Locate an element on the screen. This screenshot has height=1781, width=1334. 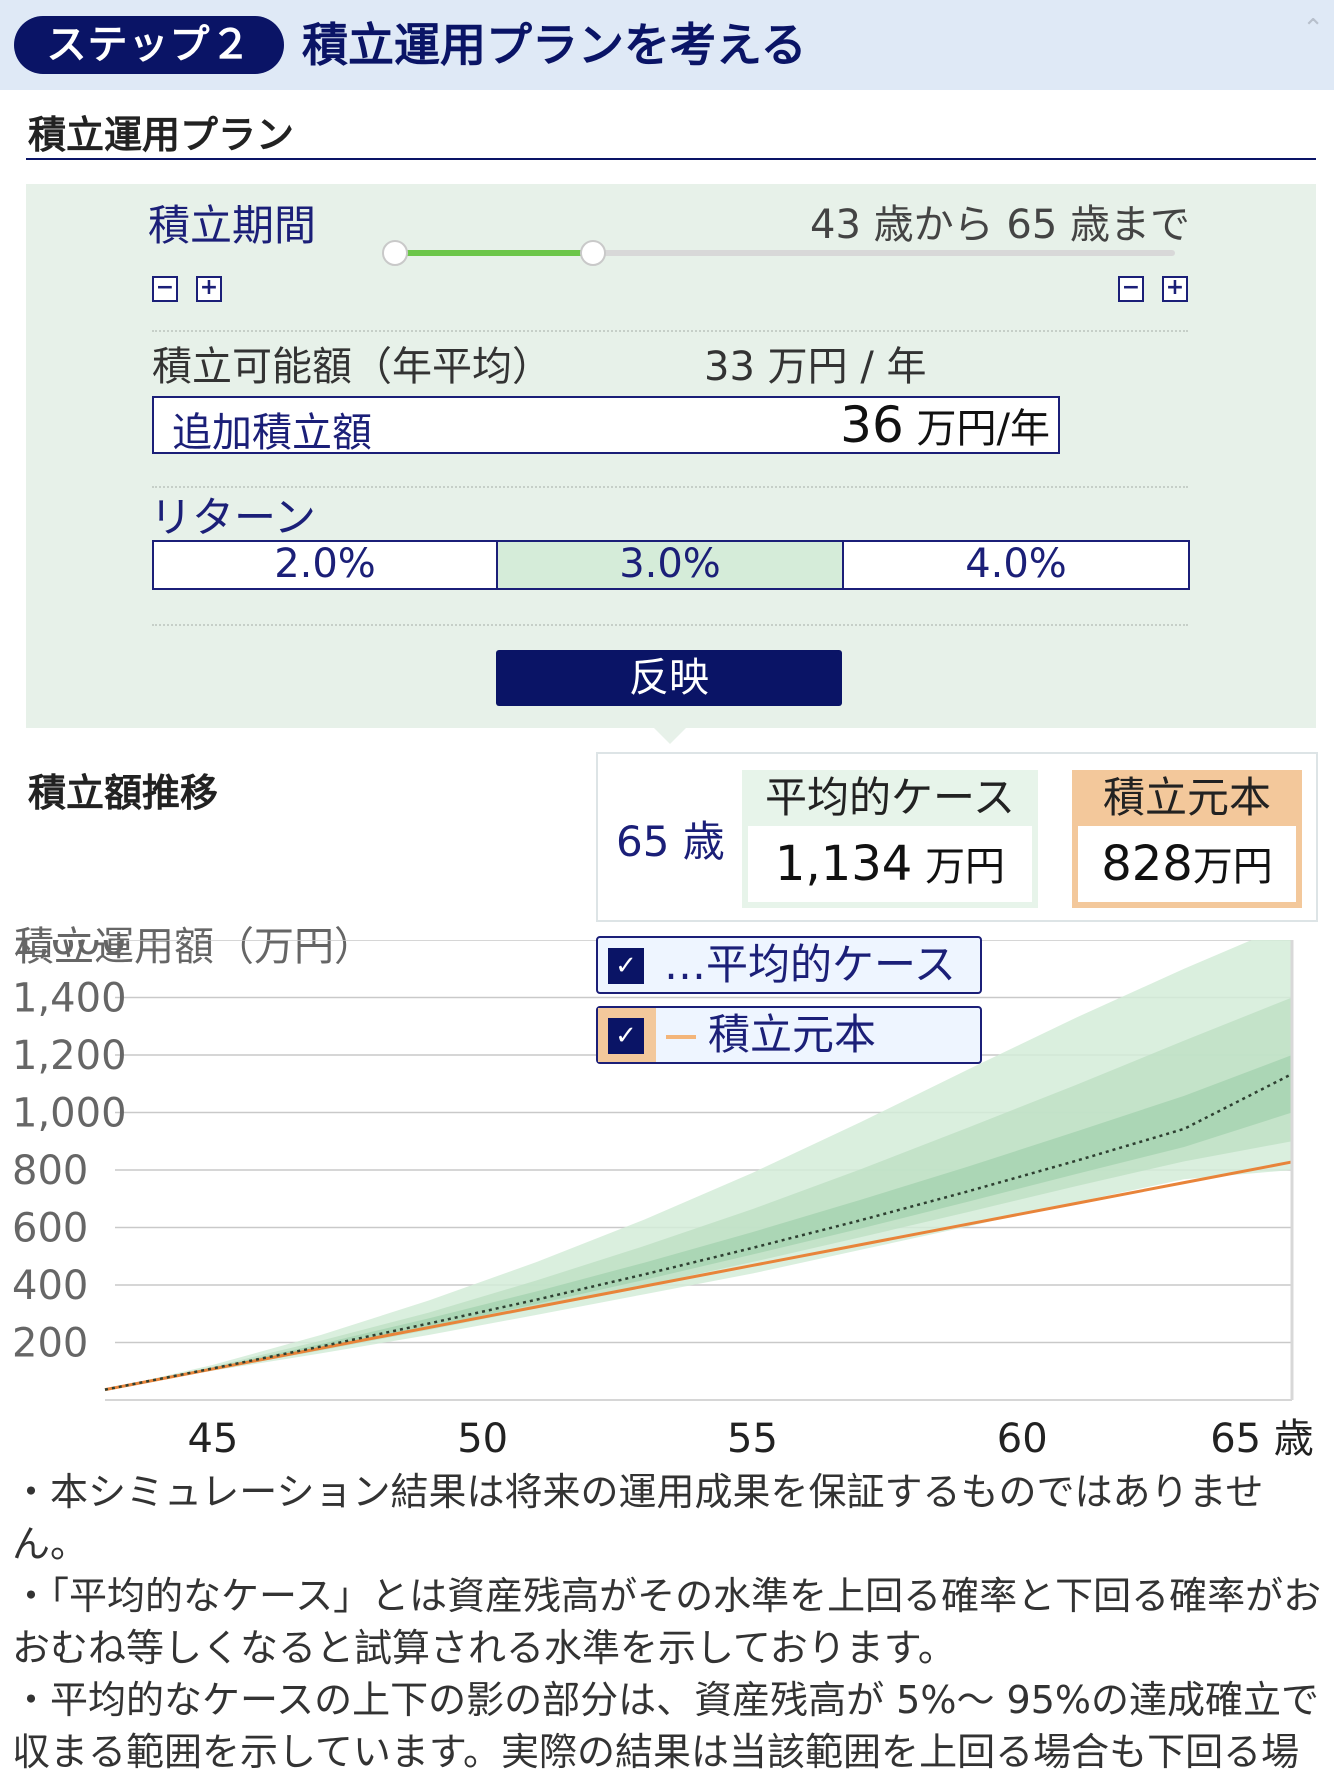
chart-y-axis-title: 積立運用額（万円） is located at coordinates (194, 947).